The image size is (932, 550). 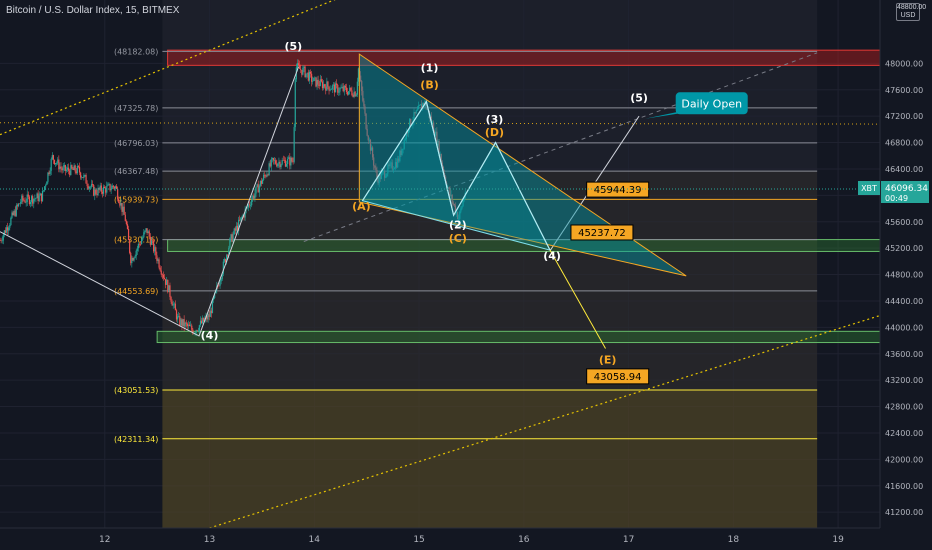 I want to click on y-tick-label: 41600.00, so click(x=904, y=486).